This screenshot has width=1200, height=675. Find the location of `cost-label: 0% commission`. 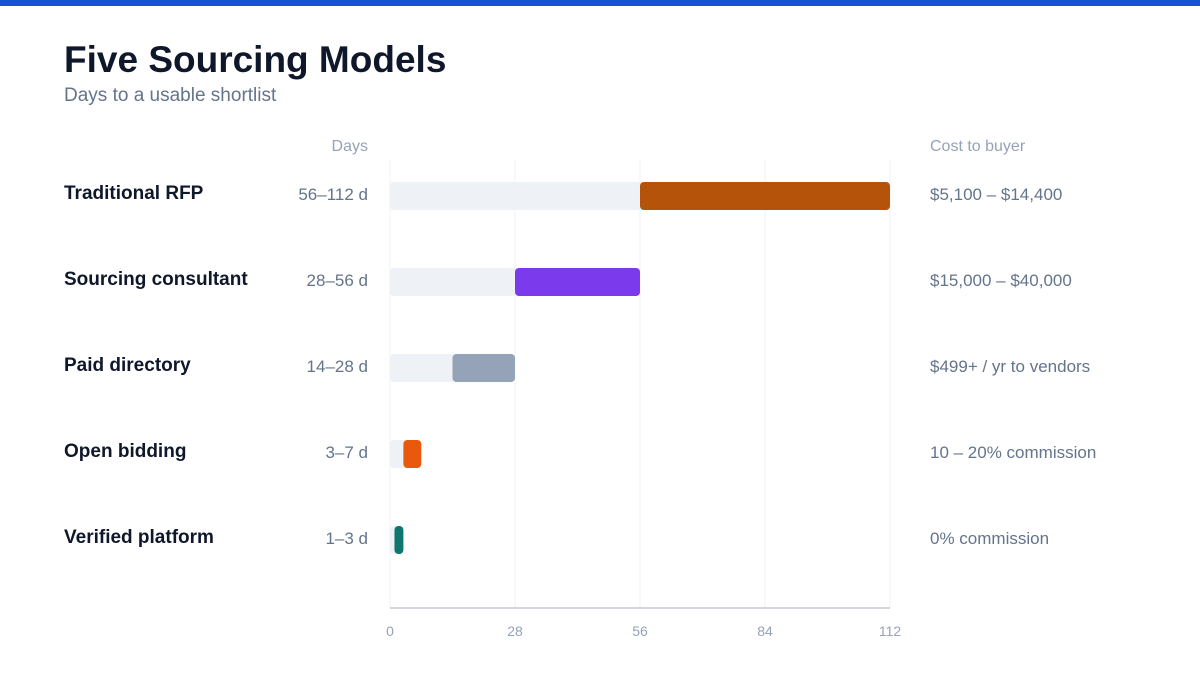

cost-label: 0% commission is located at coordinates (989, 538).